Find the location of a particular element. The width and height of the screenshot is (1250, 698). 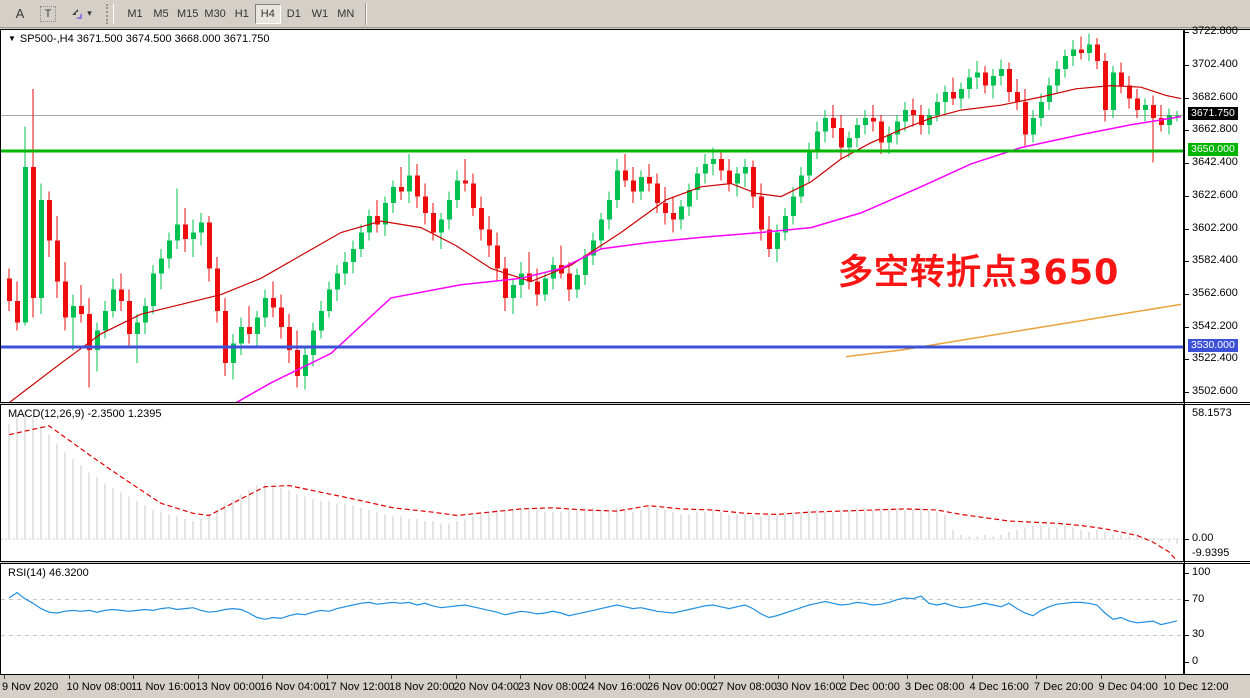

time-axis-label: 24 Nov 16:00 is located at coordinates (615, 687).